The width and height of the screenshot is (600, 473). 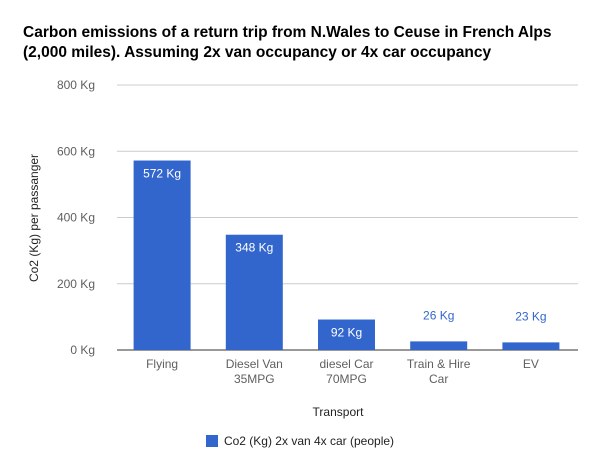 I want to click on bar-data-label: 92 Kg, so click(x=346, y=333).